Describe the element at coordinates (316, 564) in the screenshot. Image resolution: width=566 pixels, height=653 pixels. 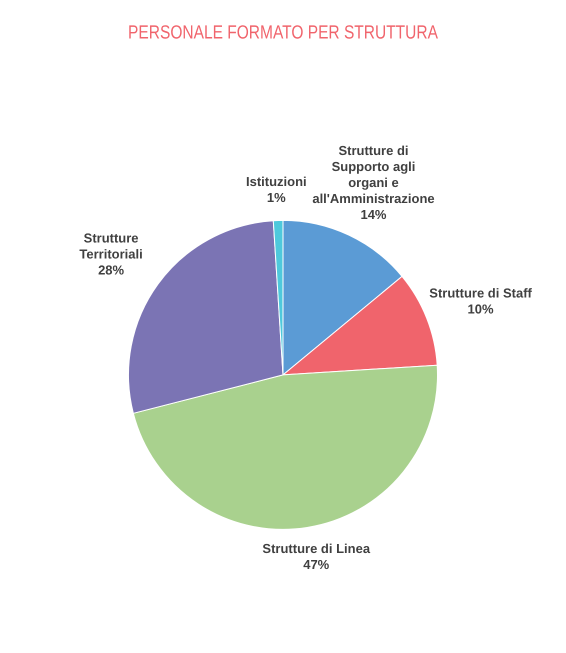
I see `data-label: 47%` at that location.